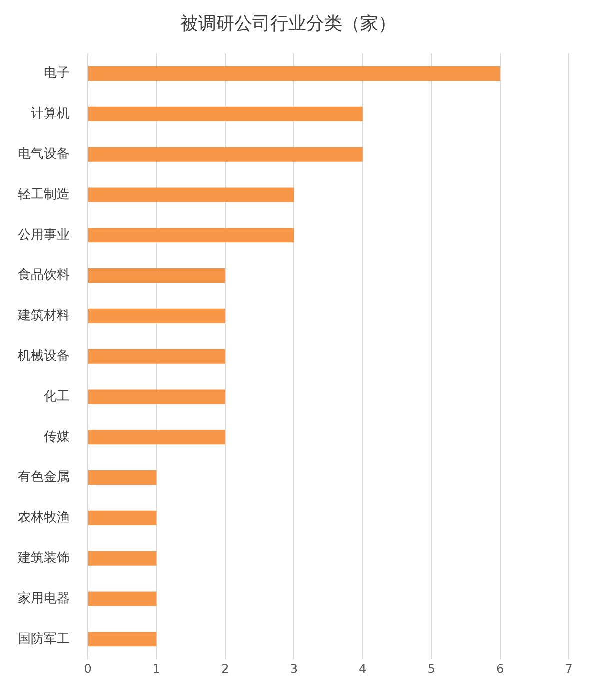 The width and height of the screenshot is (589, 692). Describe the element at coordinates (569, 669) in the screenshot. I see `x-tick-label: 7` at that location.